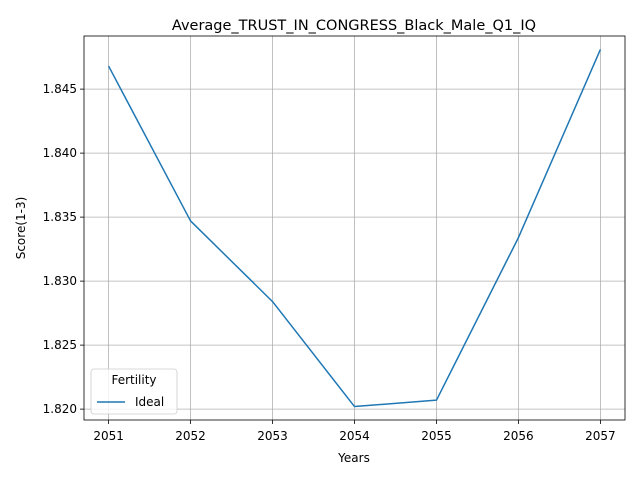 The width and height of the screenshot is (640, 480). I want to click on x-ticks: 2051 2052 2053 2054 2055 2056 2057, so click(354, 431).